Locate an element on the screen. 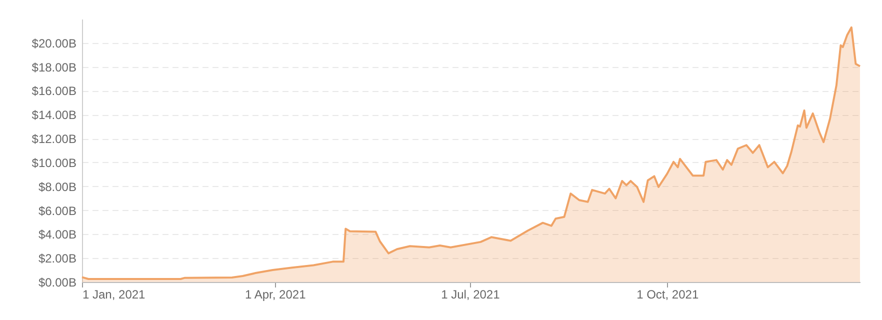 The image size is (882, 320). x-tick-label: 1 Apr, 2021 is located at coordinates (275, 295).